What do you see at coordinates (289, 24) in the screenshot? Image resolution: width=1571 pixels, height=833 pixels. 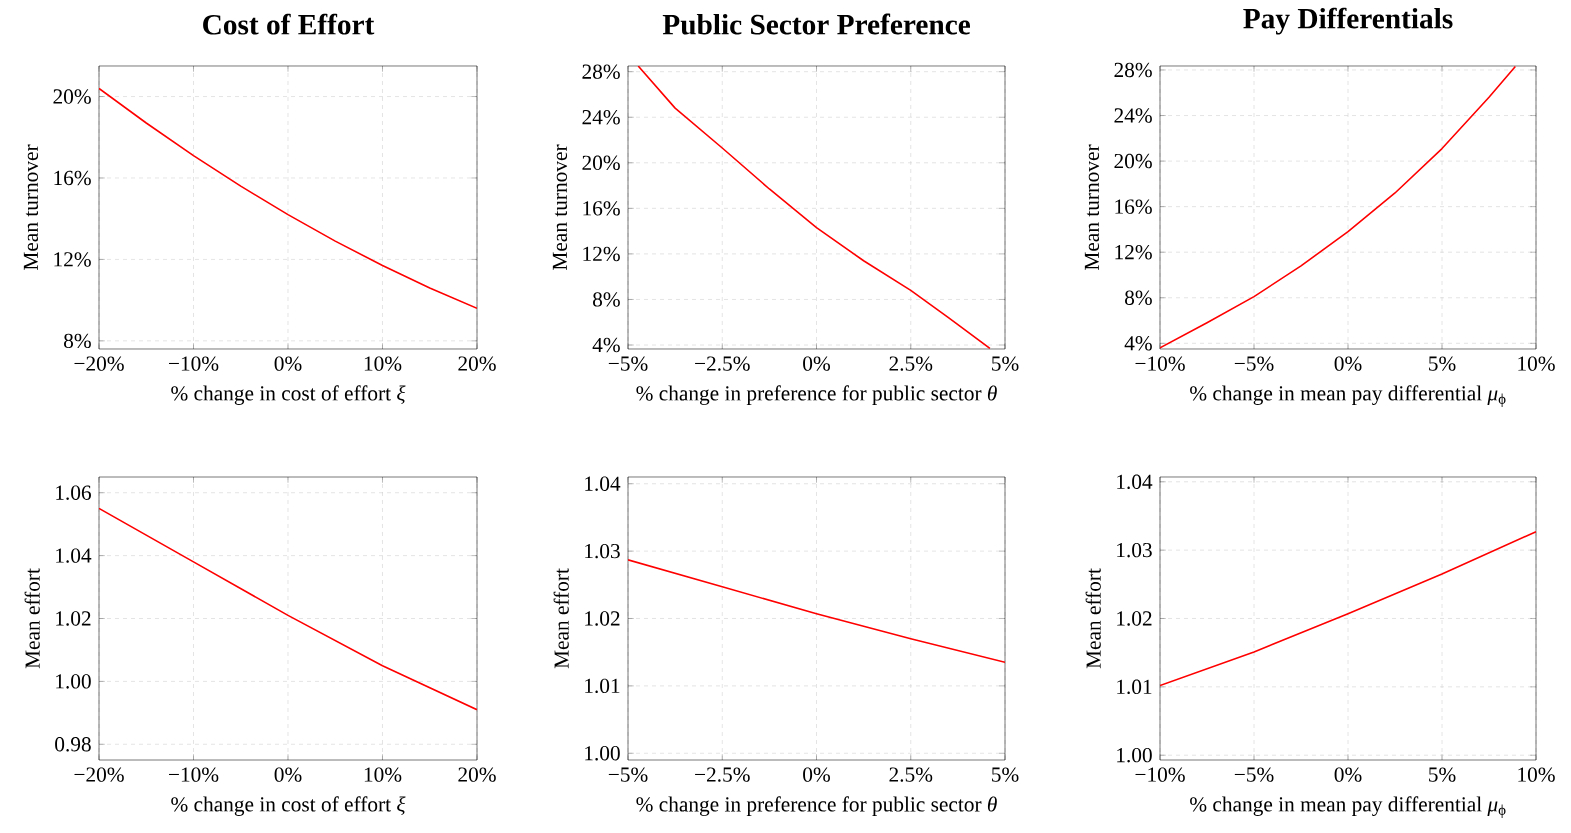 I see `chart-title: Cost of Effort` at bounding box center [289, 24].